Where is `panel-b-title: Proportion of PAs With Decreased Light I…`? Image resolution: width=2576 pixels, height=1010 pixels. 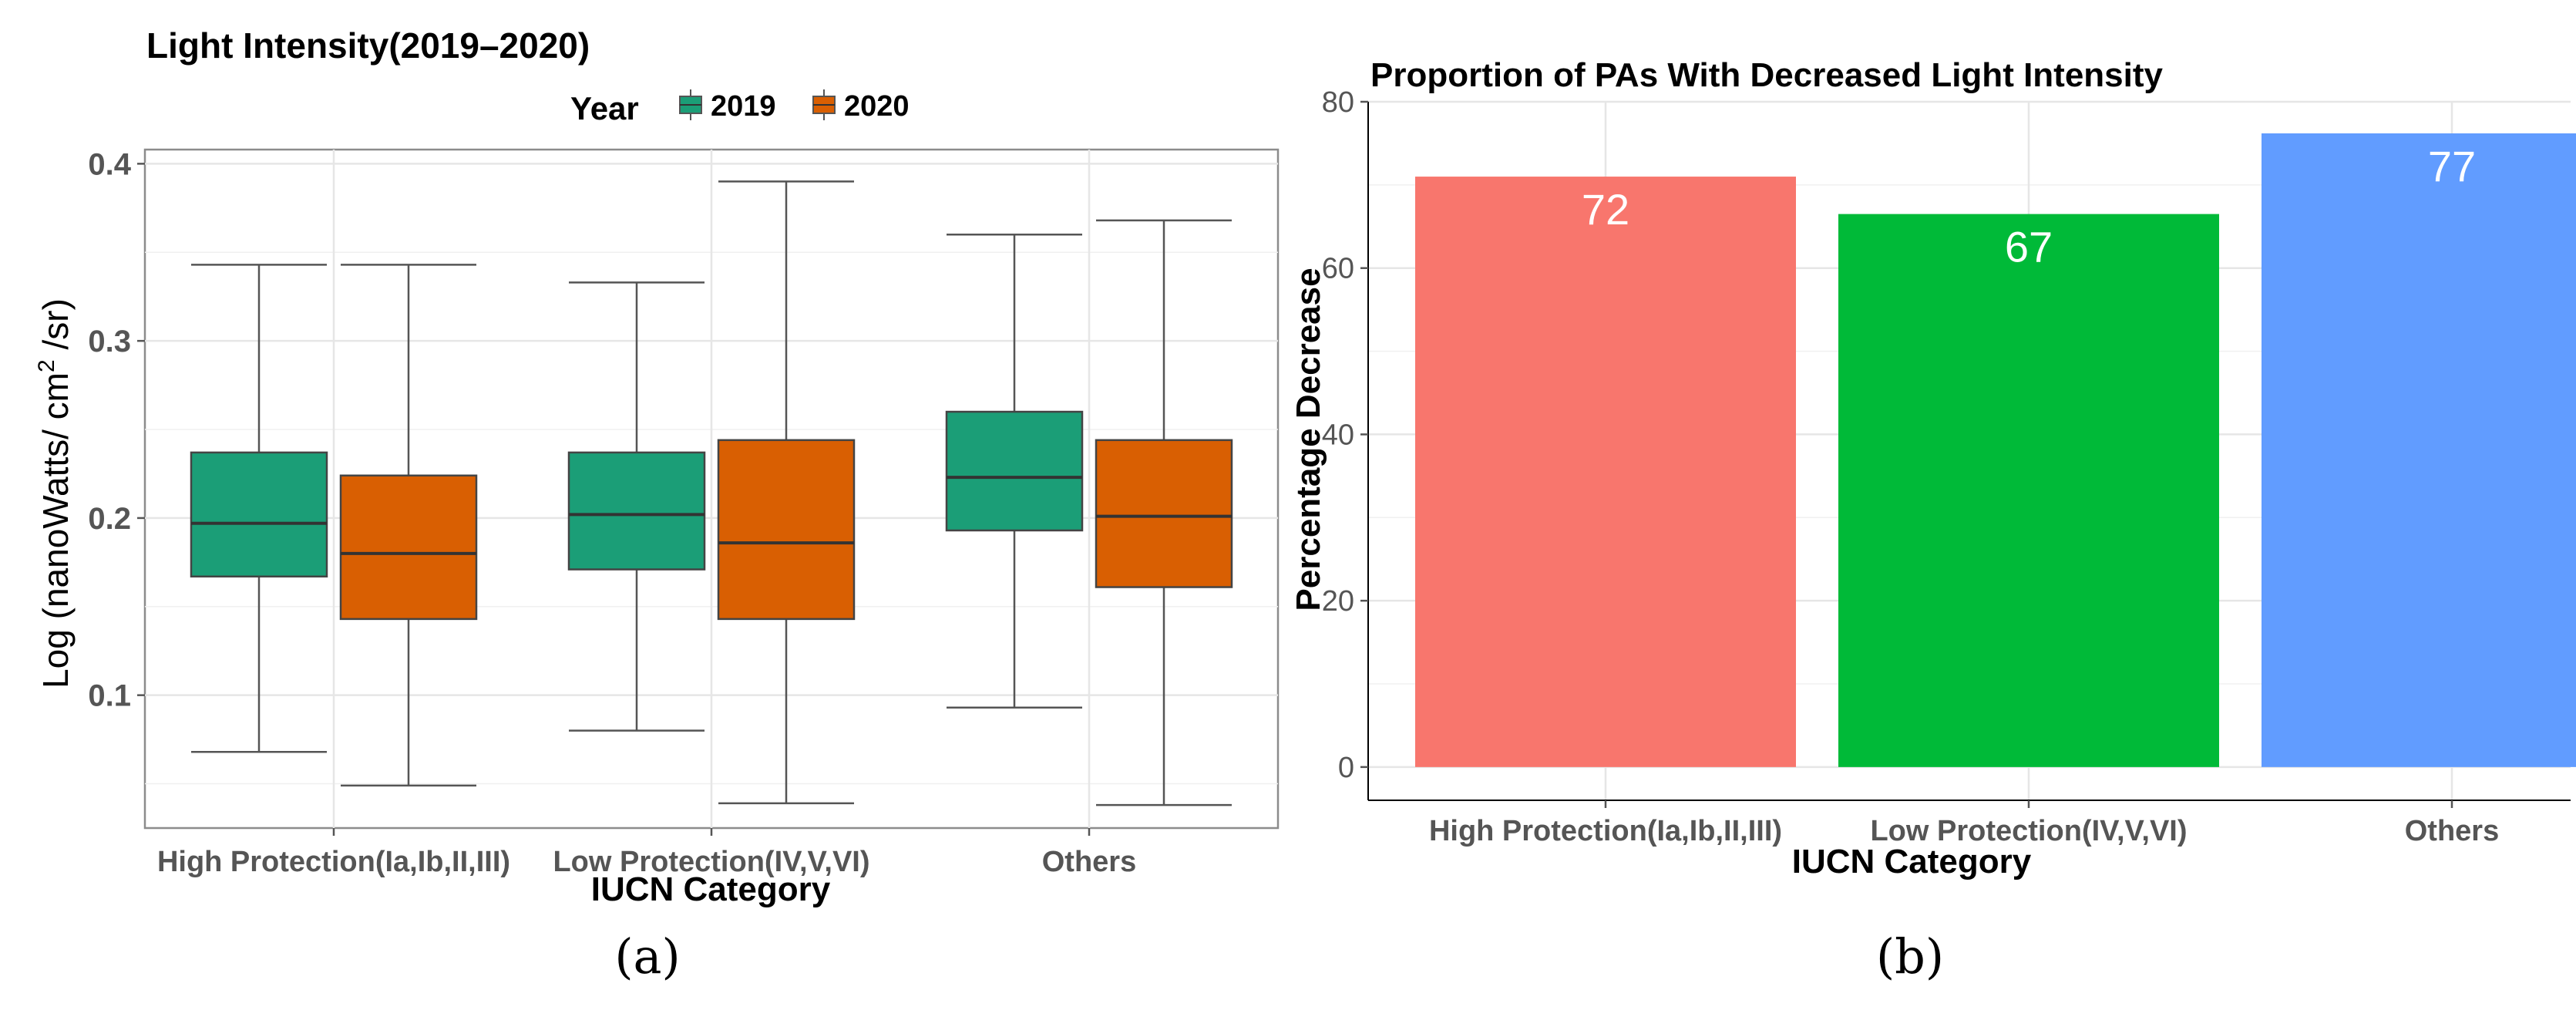
panel-b-title: Proportion of PAs With Decreased Light I… is located at coordinates (1767, 75).